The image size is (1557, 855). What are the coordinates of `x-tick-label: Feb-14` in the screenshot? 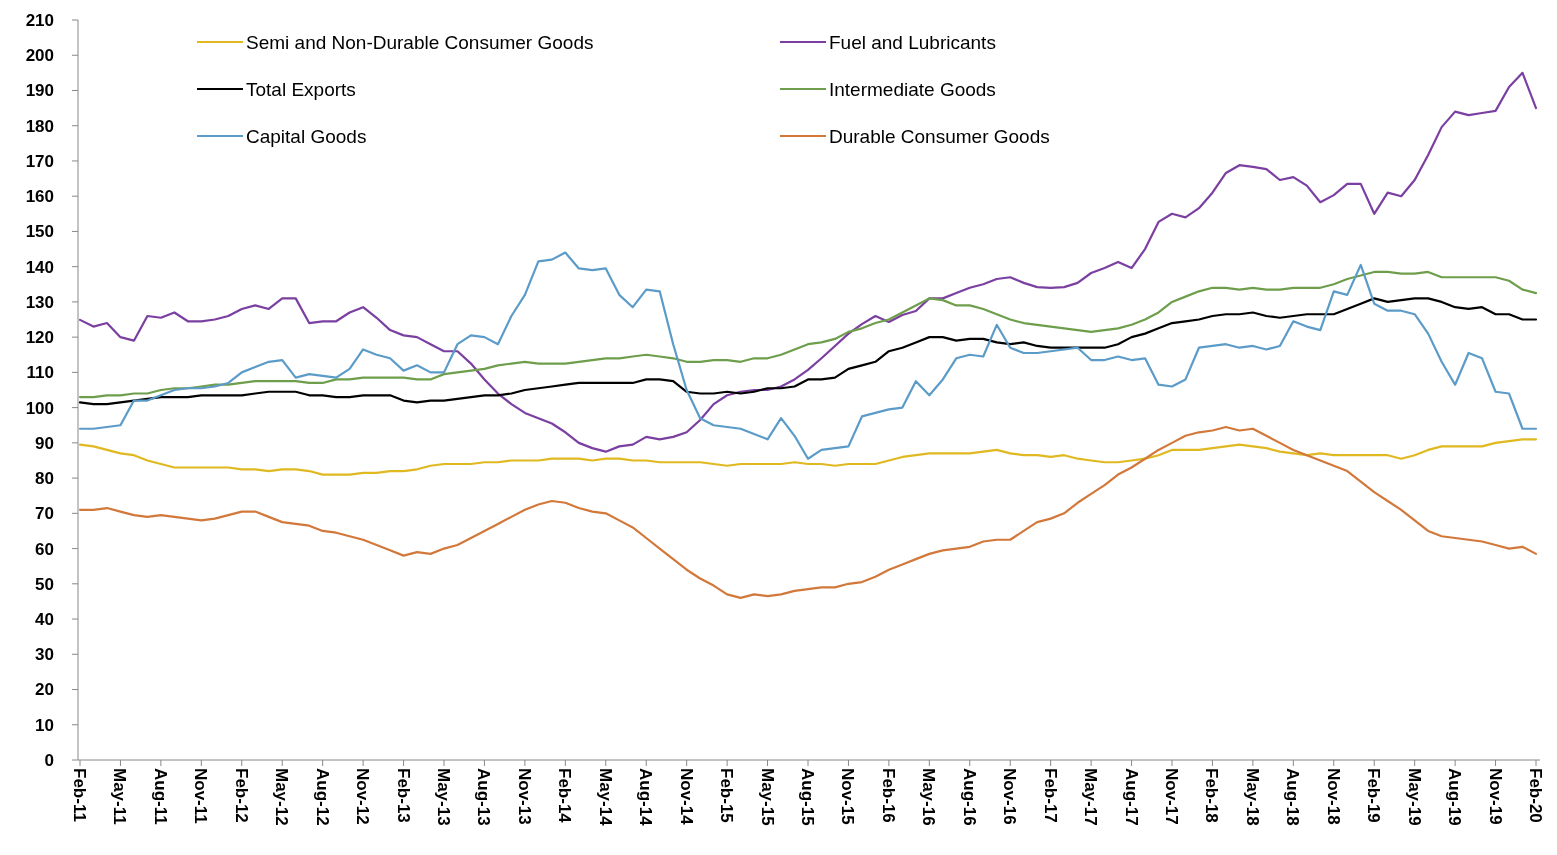 It's located at (565, 796).